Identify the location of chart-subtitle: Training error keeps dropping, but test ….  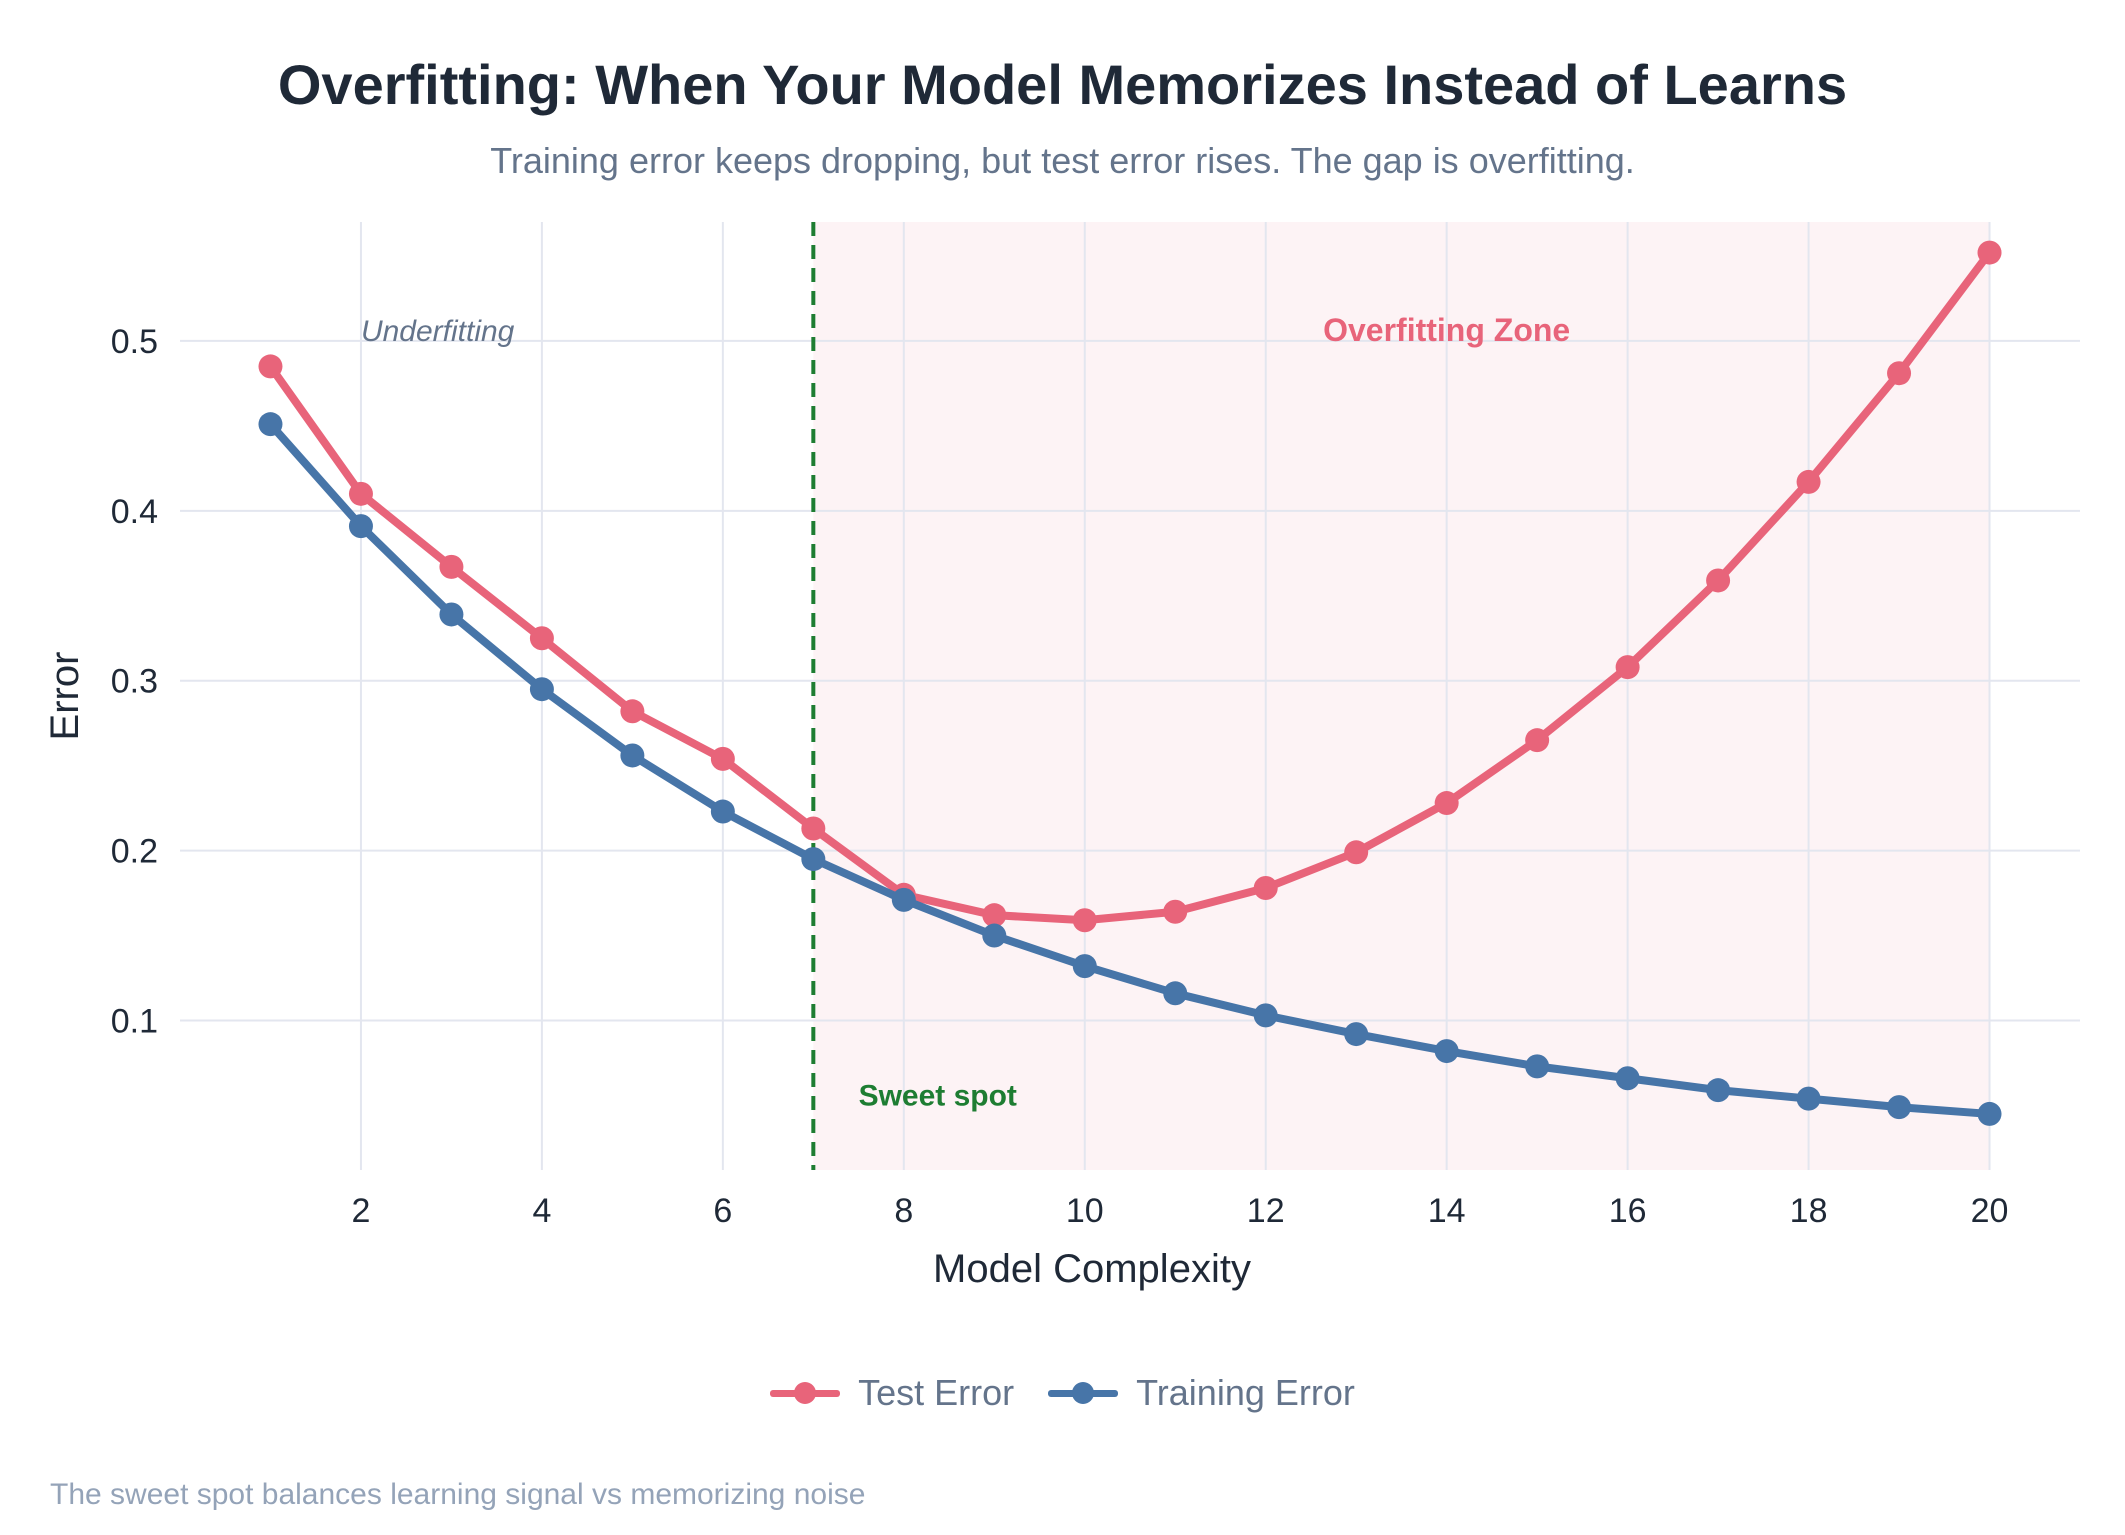
(1062, 160).